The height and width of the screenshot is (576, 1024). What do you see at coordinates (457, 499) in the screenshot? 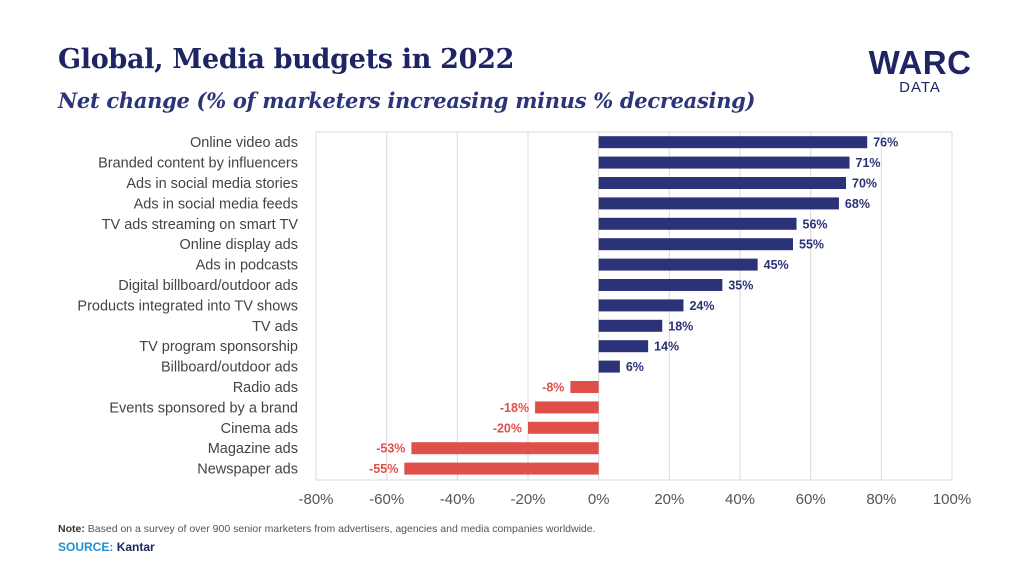
I see `x-tick-label: -40%` at bounding box center [457, 499].